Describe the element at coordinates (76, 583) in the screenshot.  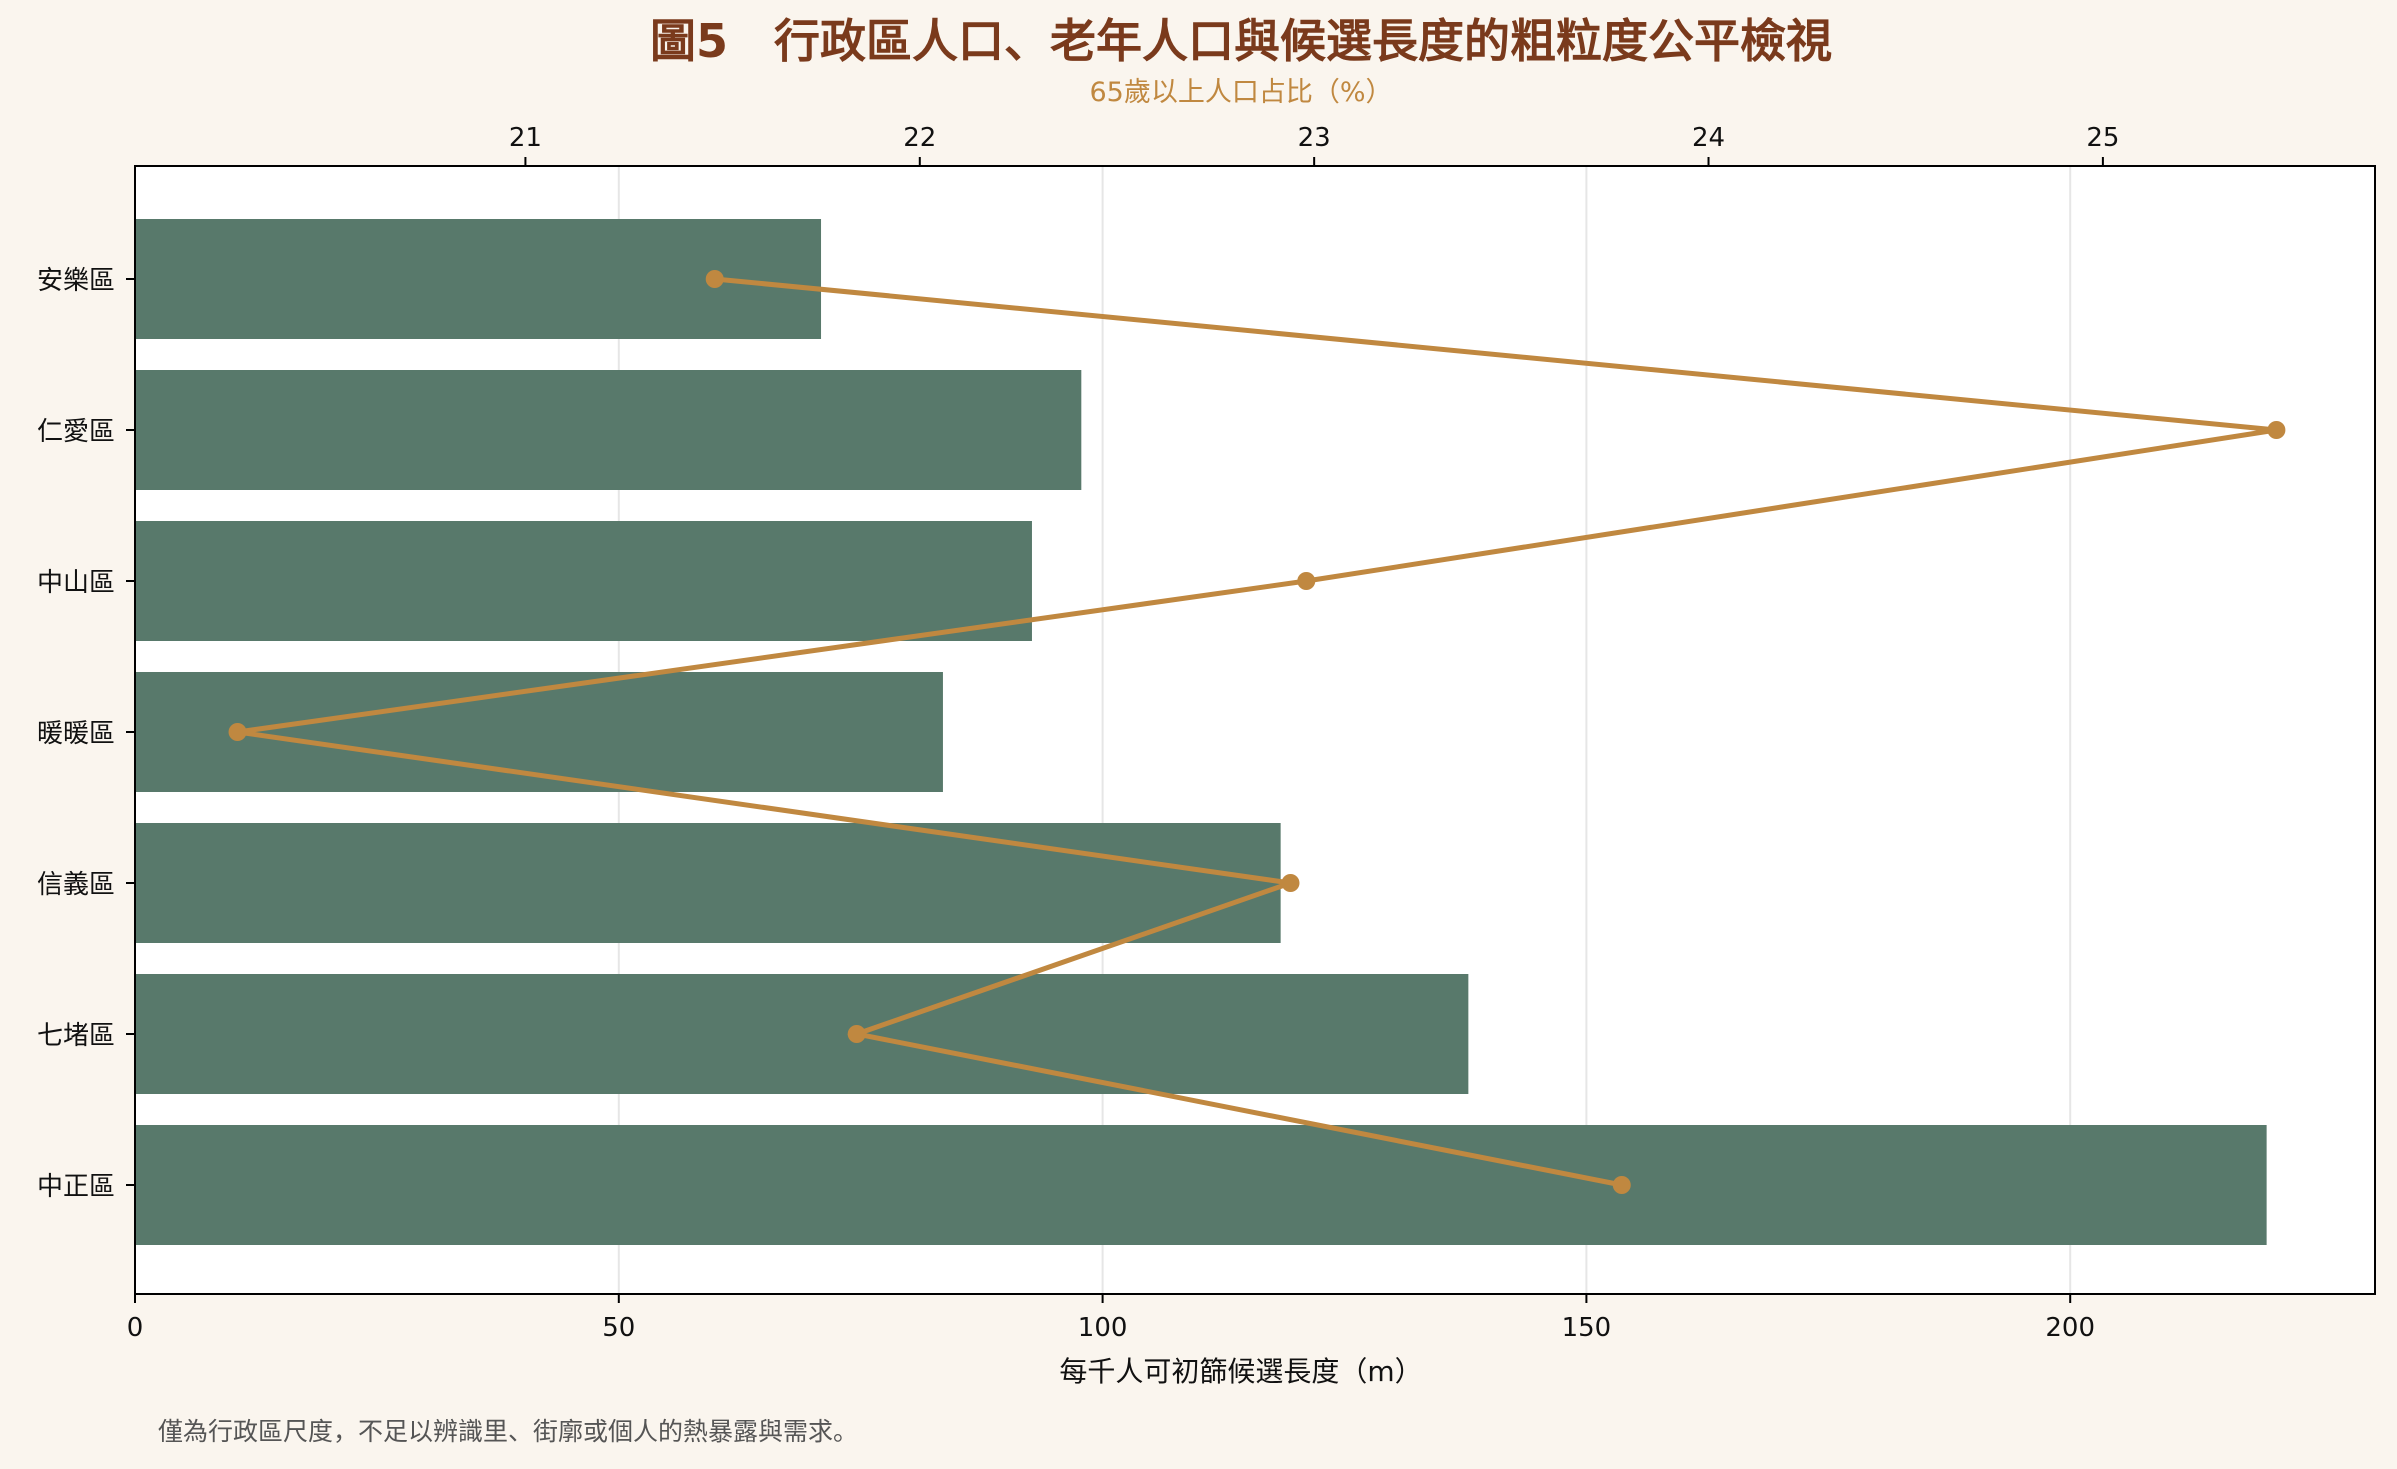
I see `category-label: 中山區` at that location.